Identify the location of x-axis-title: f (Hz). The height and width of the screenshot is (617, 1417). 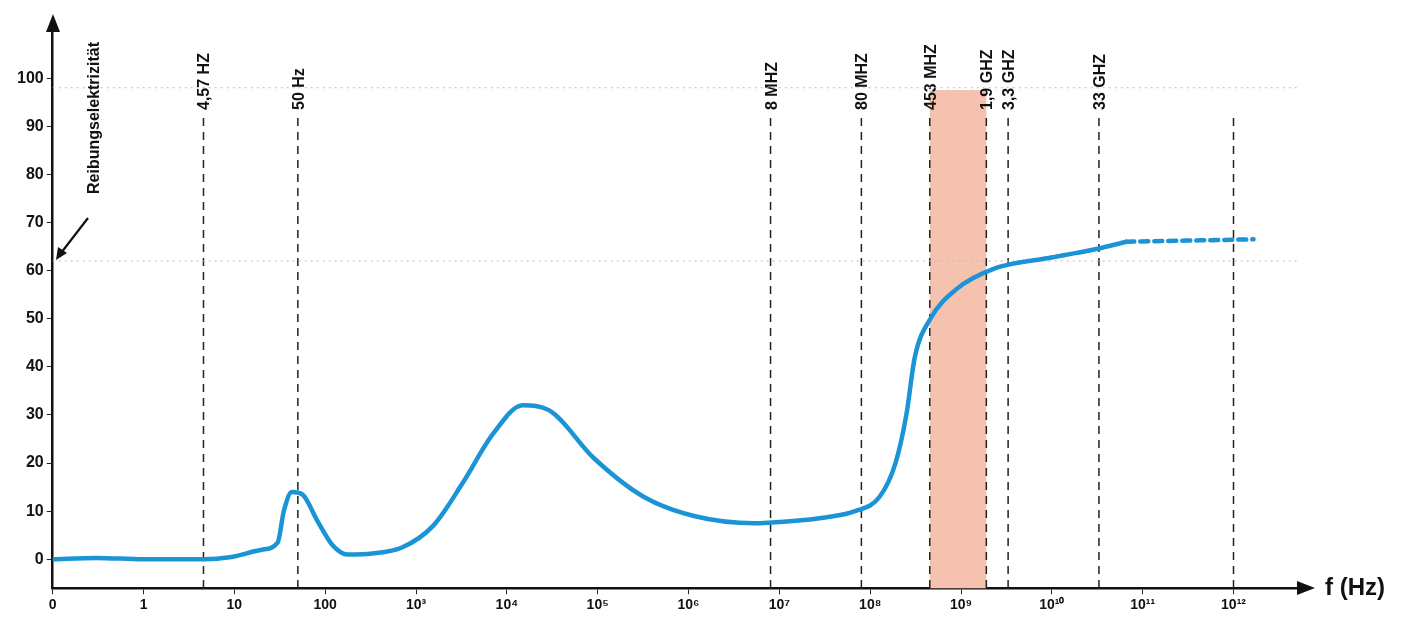
(1355, 586).